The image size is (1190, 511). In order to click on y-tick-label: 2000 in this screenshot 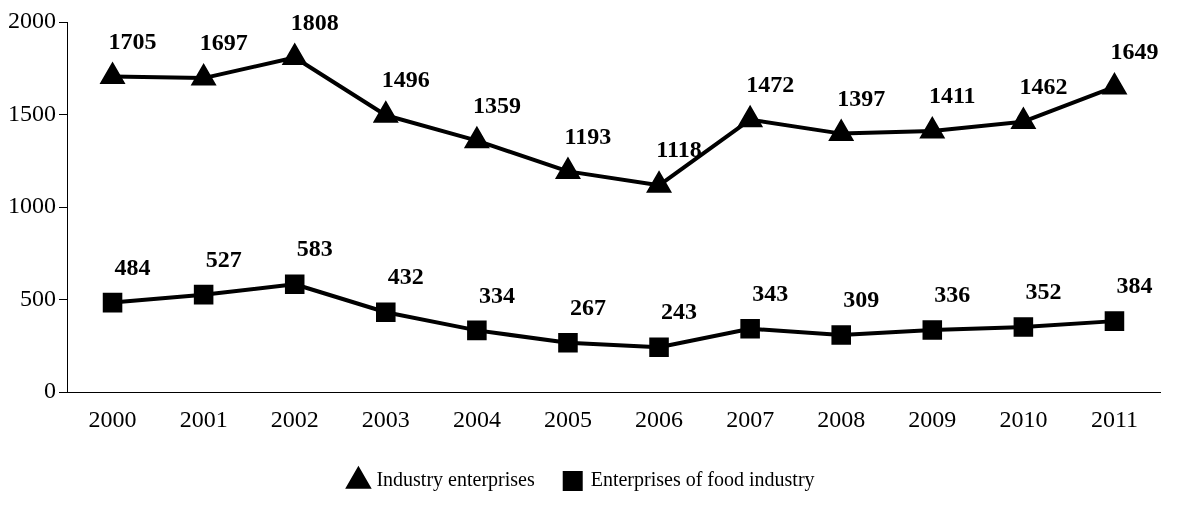, I will do `click(32, 20)`.